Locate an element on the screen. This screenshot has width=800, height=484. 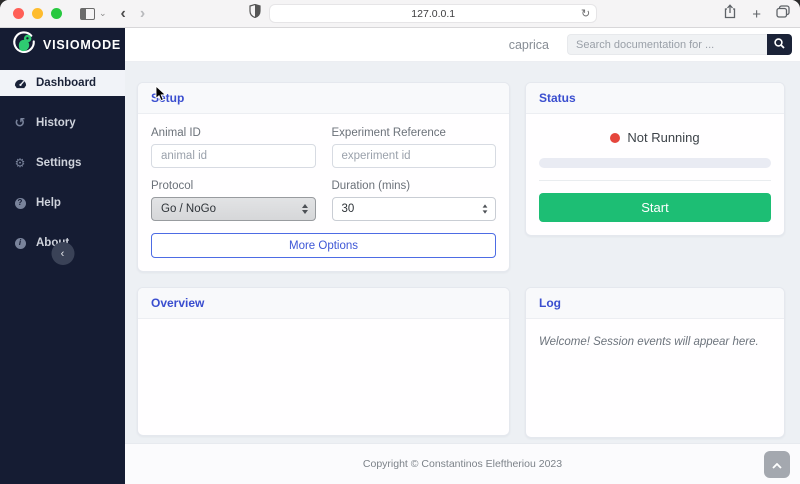
visiomode-logo-icon is located at coordinates (24, 45).